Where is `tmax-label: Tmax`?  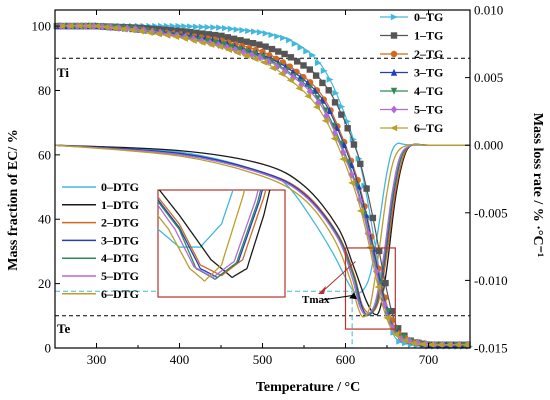 tmax-label: Tmax is located at coordinates (316, 300).